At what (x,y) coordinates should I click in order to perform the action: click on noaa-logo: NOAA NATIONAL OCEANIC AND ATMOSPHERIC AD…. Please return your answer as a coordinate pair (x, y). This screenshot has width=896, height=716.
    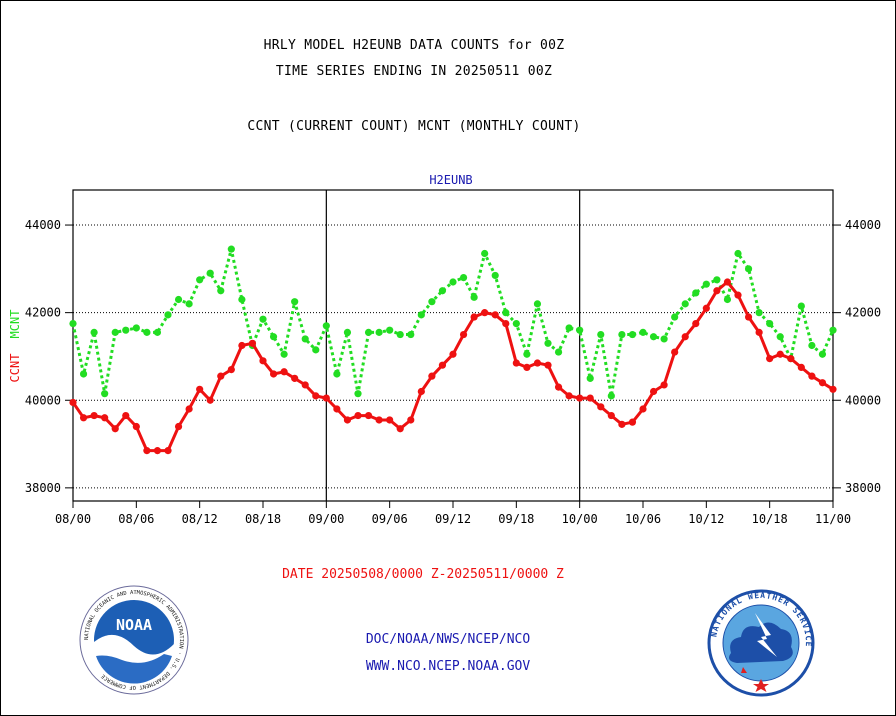
    Looking at the image, I should click on (134, 640).